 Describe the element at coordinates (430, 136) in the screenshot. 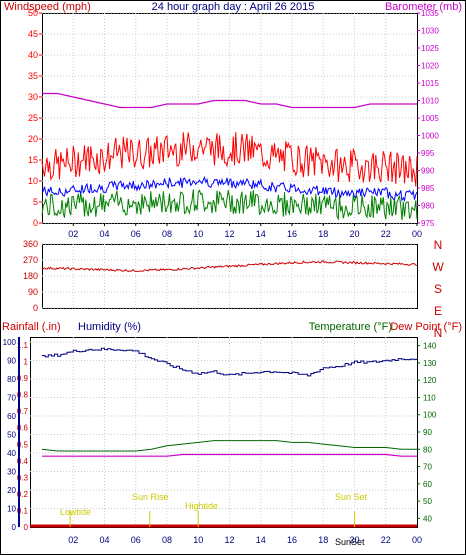

I see `baro-tick-label: 1000` at that location.